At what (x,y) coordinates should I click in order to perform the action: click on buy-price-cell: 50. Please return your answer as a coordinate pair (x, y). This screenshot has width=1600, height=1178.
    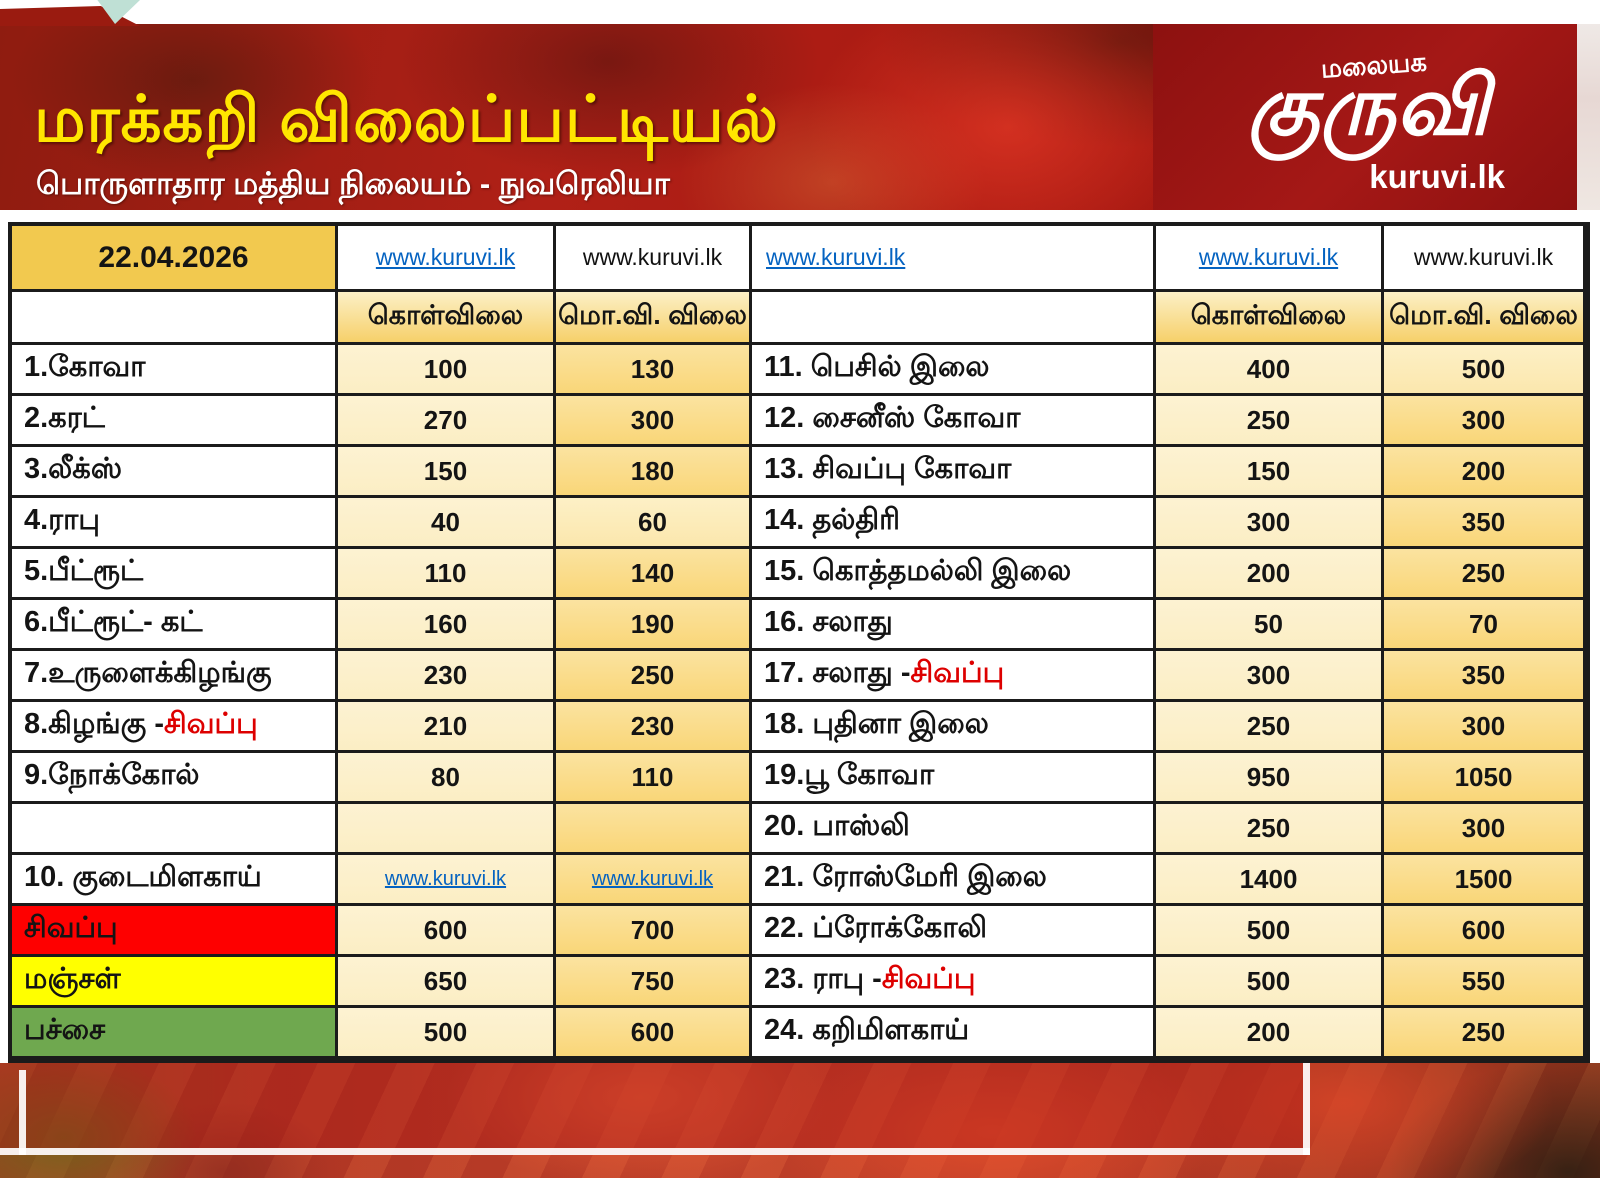
    Looking at the image, I should click on (1270, 625).